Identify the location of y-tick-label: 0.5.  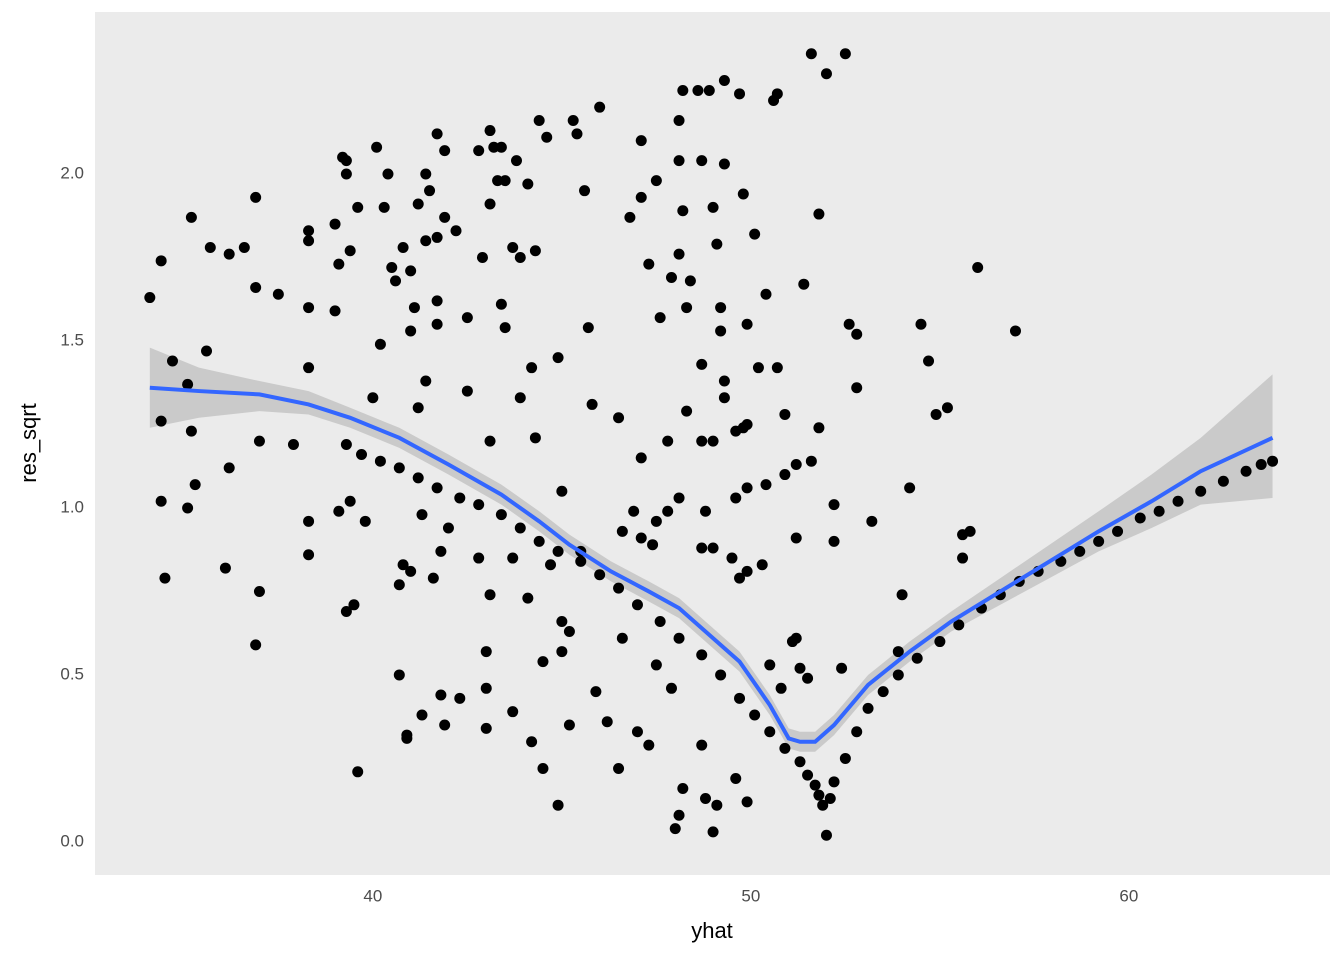
(72, 673).